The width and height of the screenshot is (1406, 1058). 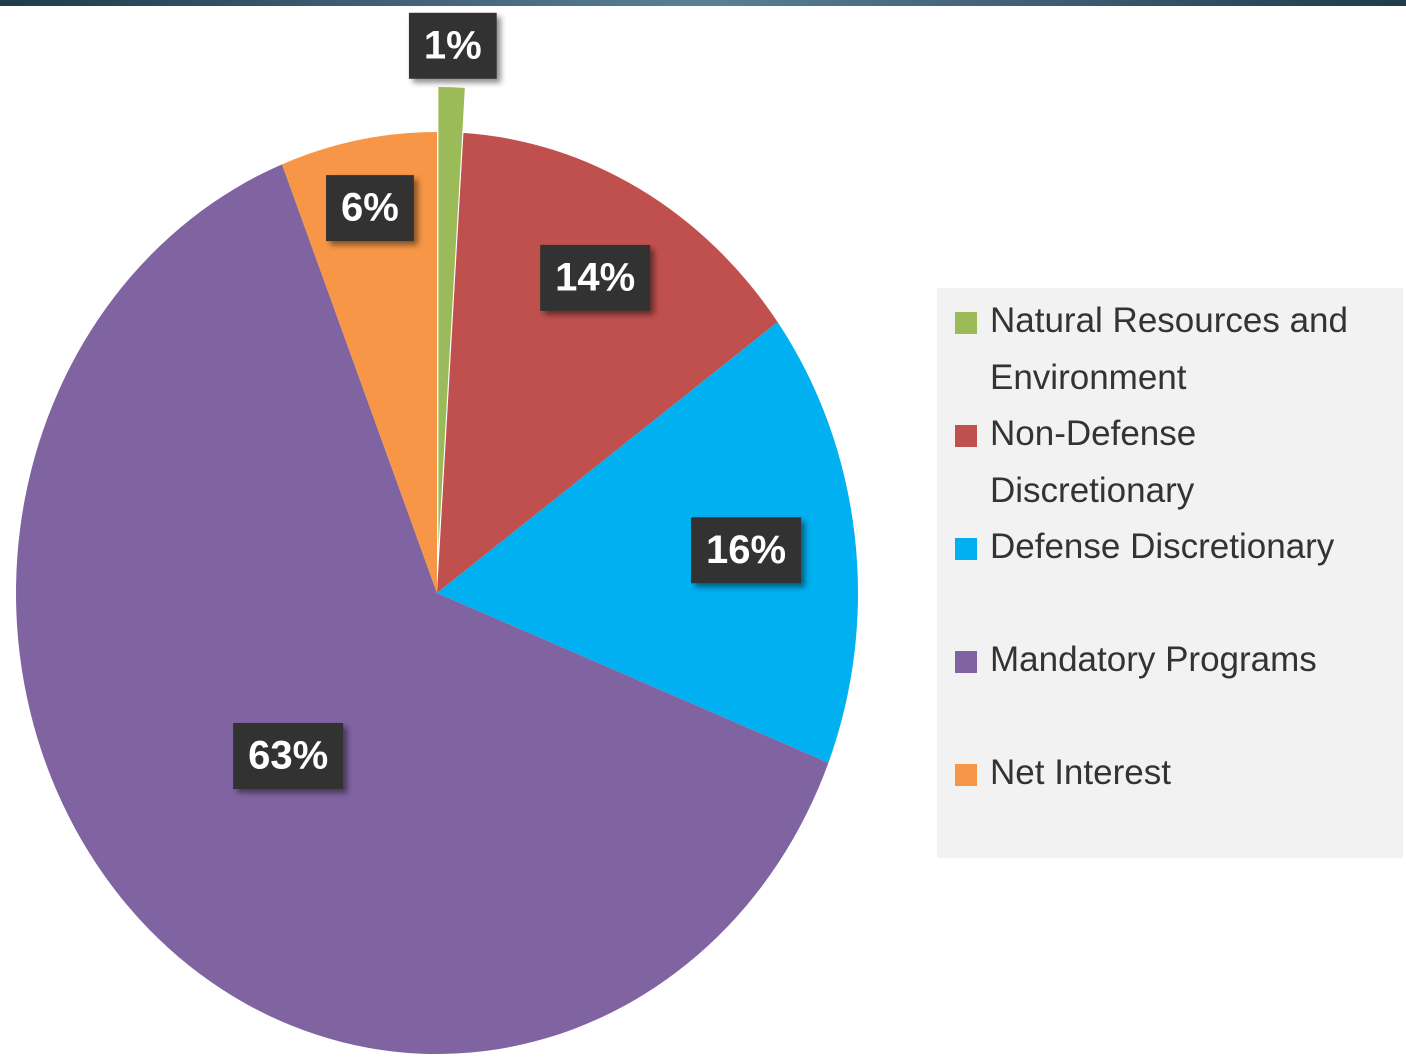 I want to click on data-label: 63%, so click(x=288, y=755).